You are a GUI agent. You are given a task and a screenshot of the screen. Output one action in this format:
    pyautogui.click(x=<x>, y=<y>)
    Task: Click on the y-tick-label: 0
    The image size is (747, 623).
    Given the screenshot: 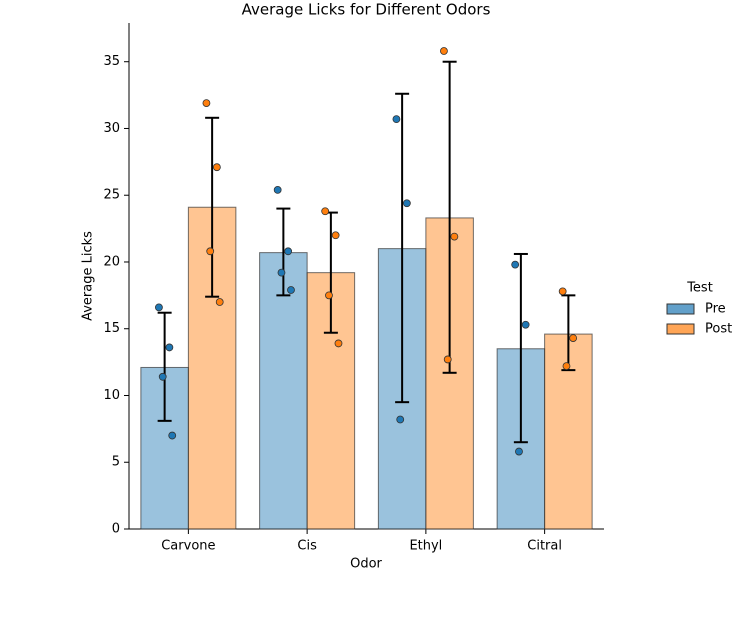 What is the action you would take?
    pyautogui.click(x=116, y=529)
    